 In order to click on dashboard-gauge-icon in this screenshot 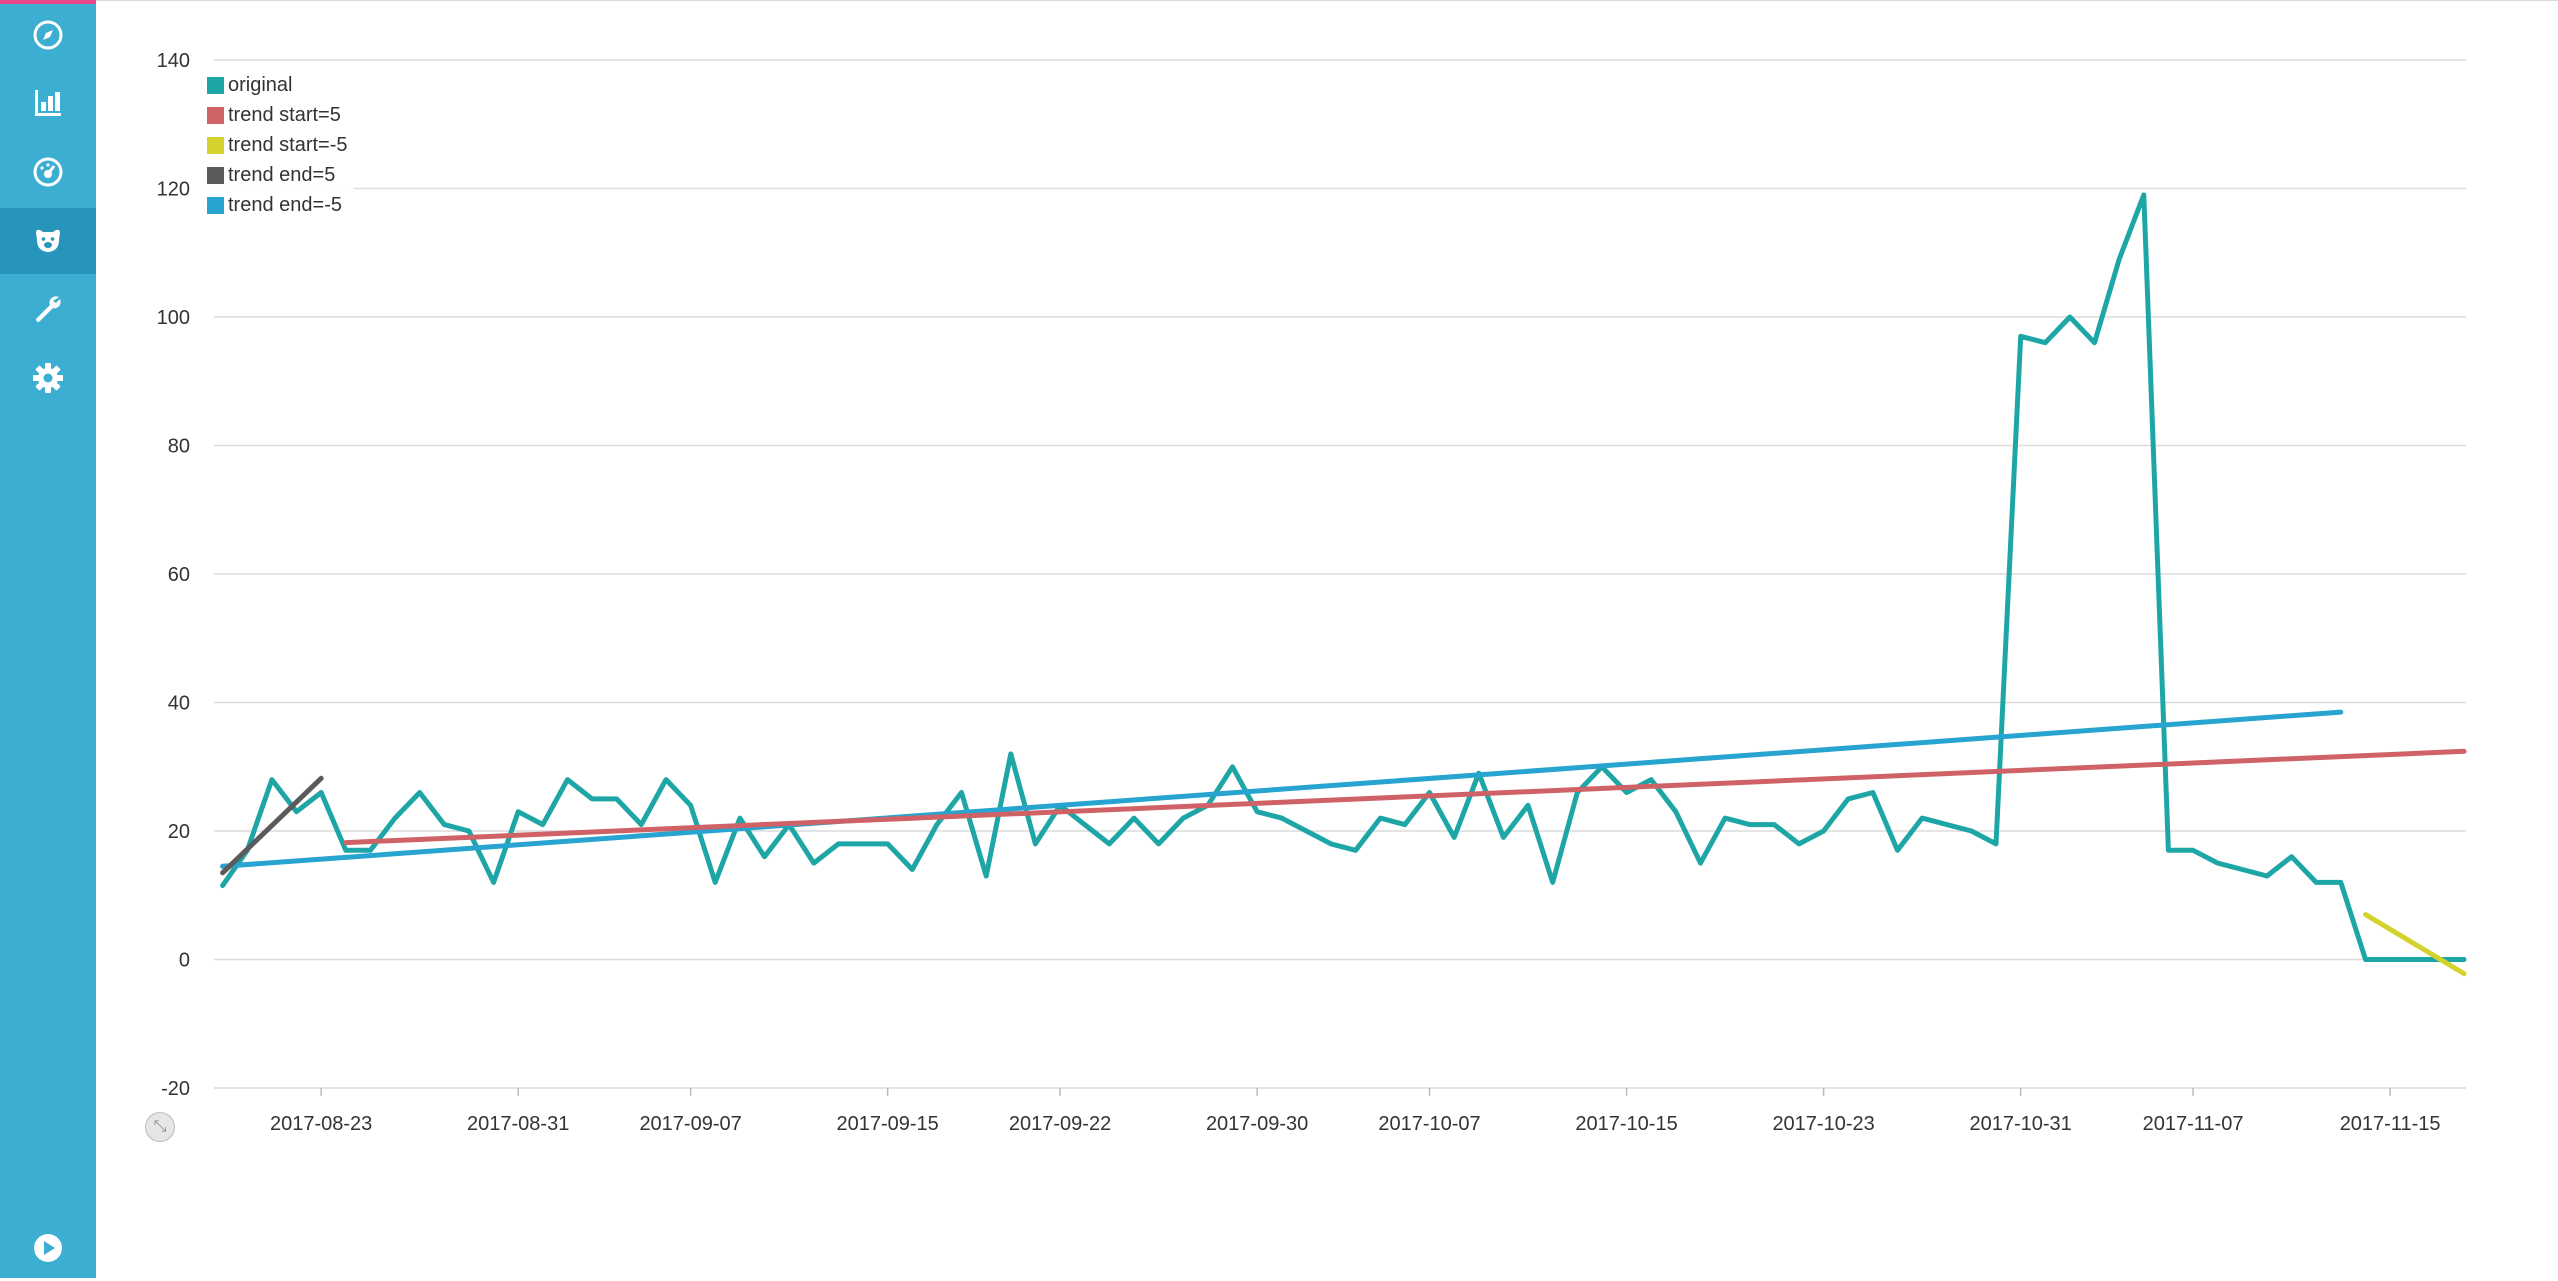, I will do `click(48, 172)`.